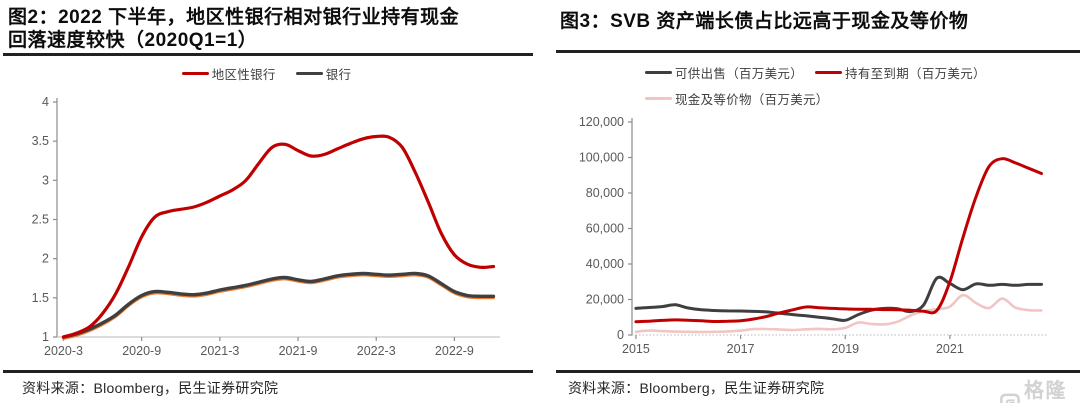 This screenshot has width=1080, height=403. Describe the element at coordinates (818, 51) in the screenshot. I see `fig3-title-rule` at that location.